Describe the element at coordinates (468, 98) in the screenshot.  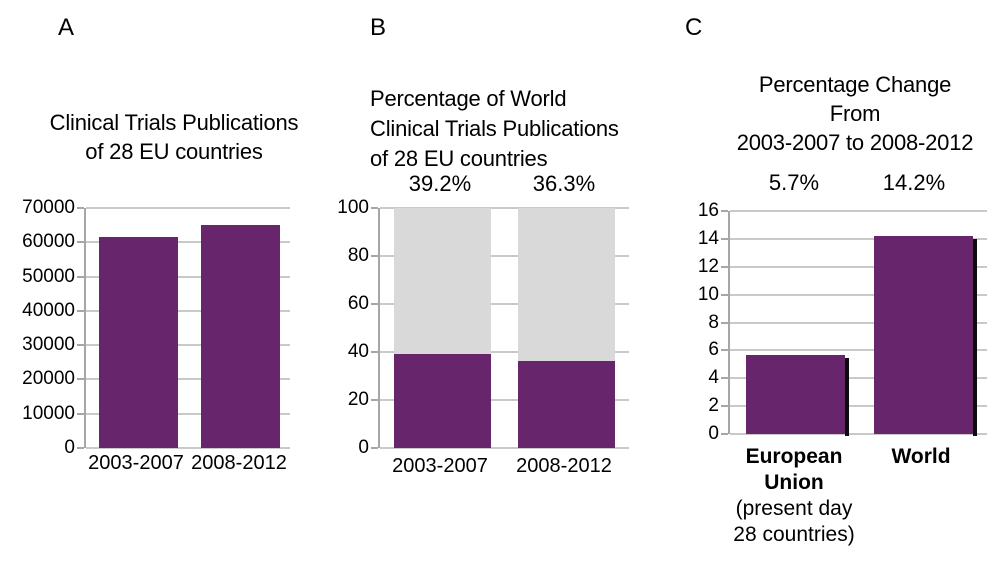
I see `title-line: Percentage of World` at that location.